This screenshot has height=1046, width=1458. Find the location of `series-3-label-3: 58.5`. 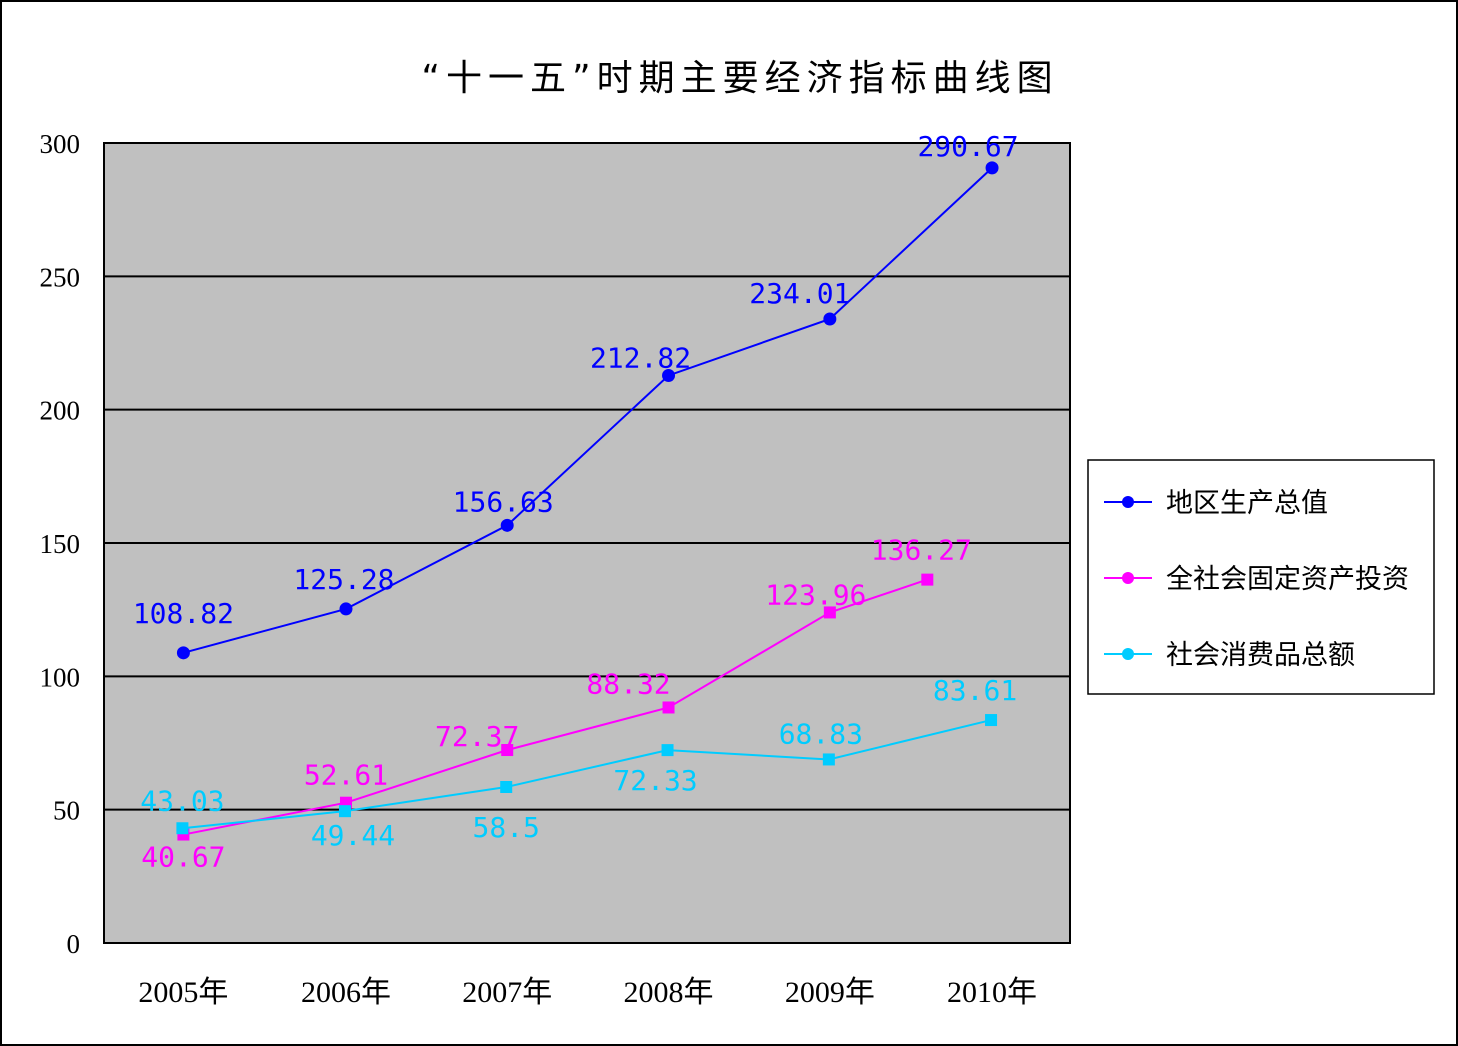

series-3-label-3: 58.5 is located at coordinates (505, 827).